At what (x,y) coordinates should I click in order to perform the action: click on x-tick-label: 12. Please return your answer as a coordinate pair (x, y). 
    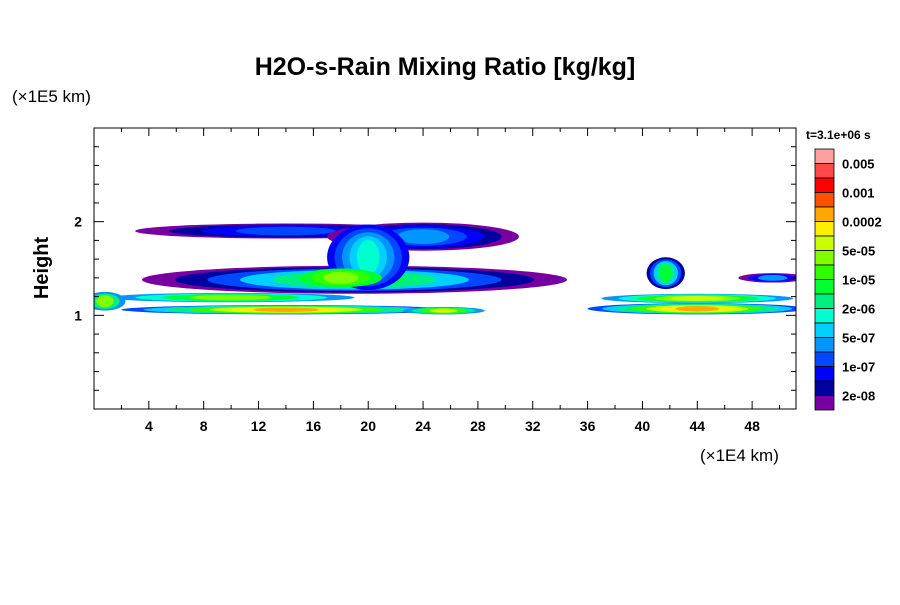
    Looking at the image, I should click on (259, 426).